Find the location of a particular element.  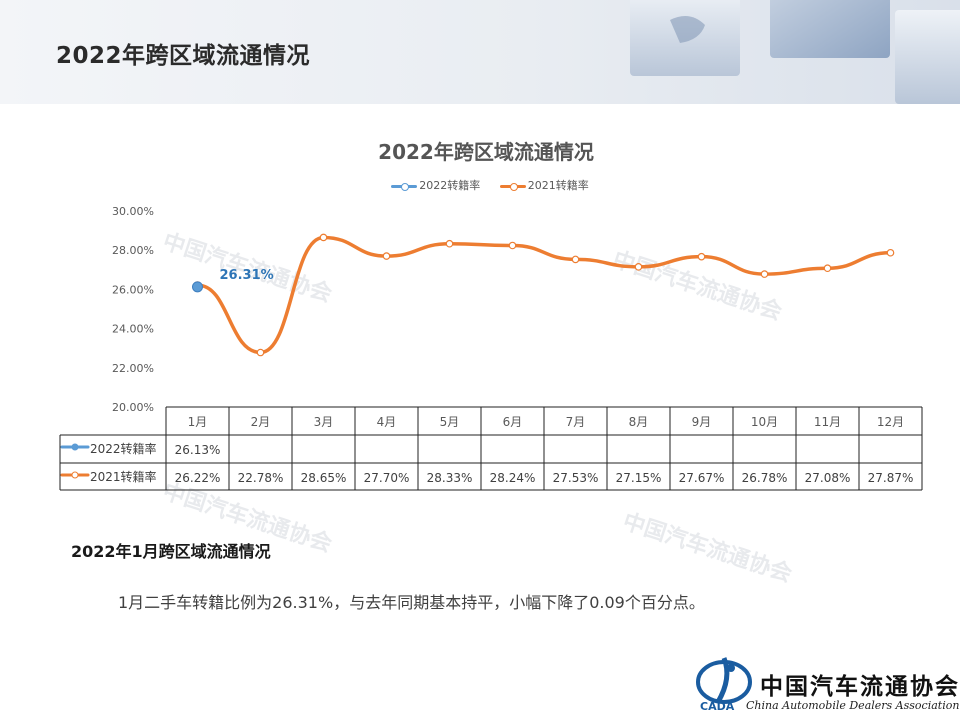

header-cube-decoration is located at coordinates (795, 52).